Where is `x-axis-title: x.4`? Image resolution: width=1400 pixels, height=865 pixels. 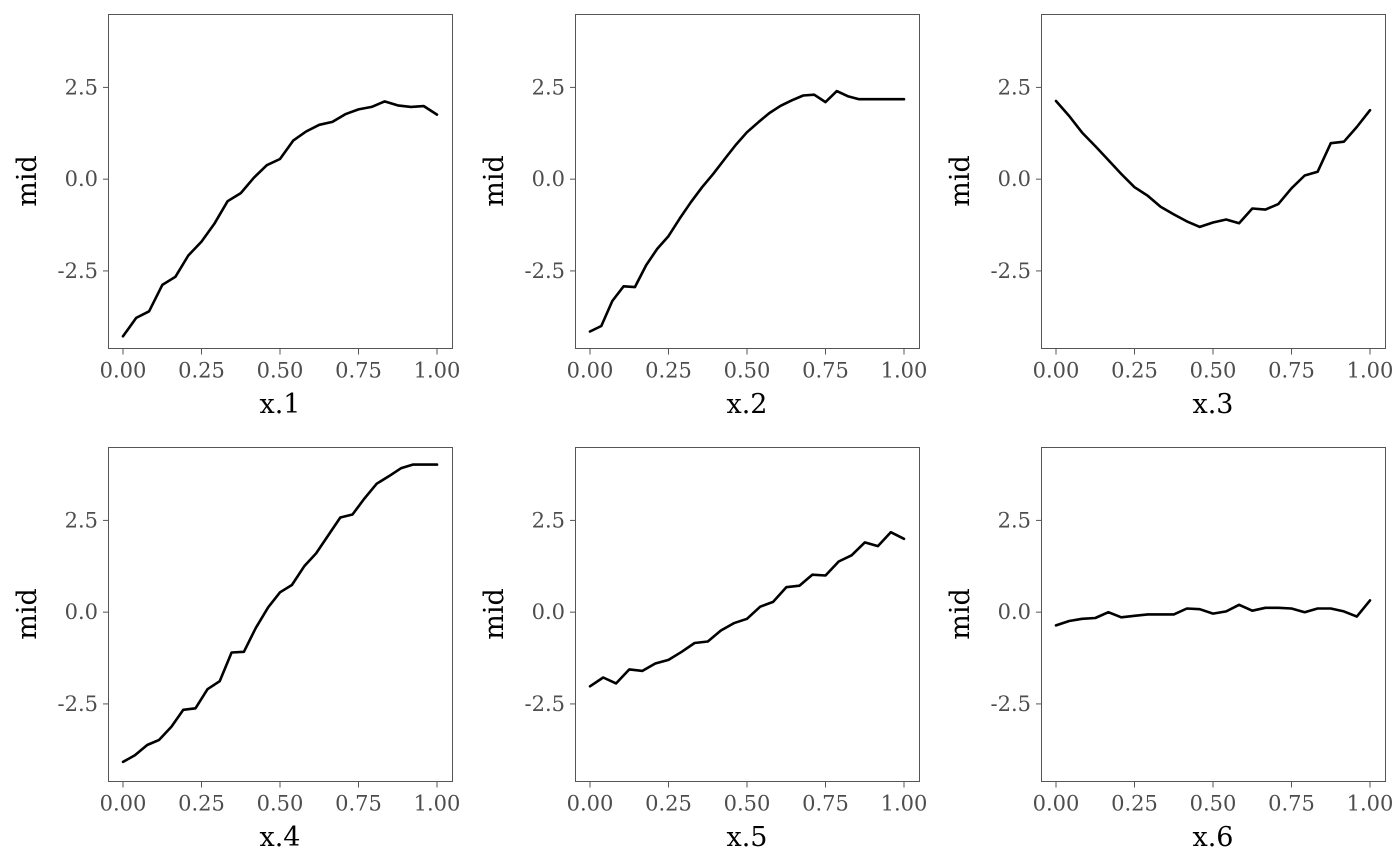 x-axis-title: x.4 is located at coordinates (280, 837).